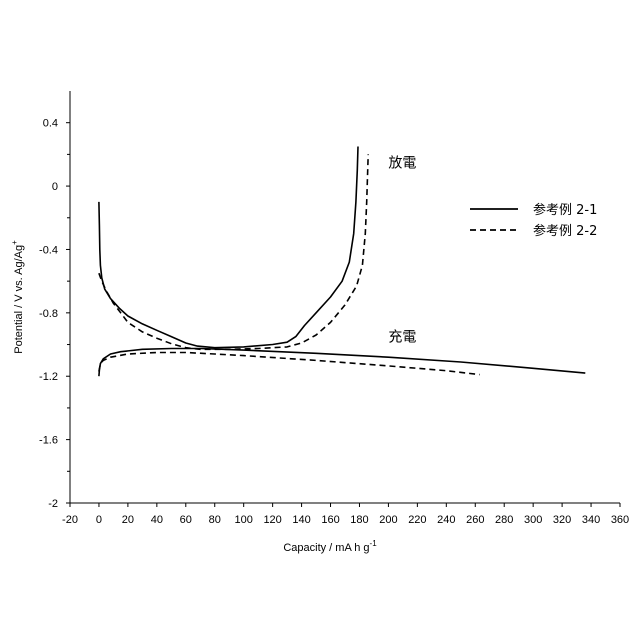 This screenshot has width=640, height=640. Describe the element at coordinates (128, 520) in the screenshot. I see `x-tick-label: 20` at that location.